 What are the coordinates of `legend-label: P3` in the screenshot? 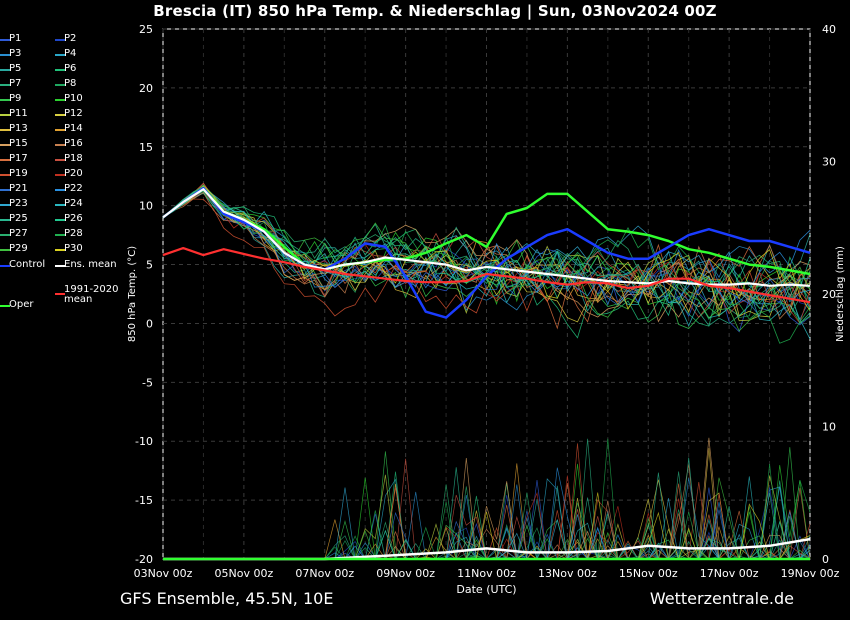 It's located at (15, 53).